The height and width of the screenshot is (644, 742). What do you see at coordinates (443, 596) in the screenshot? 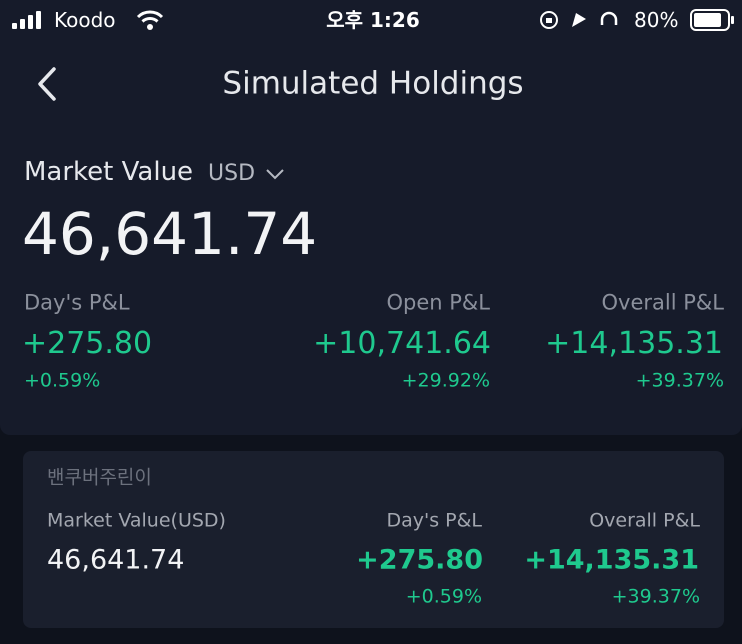
I see `column-percent: +0.59%` at bounding box center [443, 596].